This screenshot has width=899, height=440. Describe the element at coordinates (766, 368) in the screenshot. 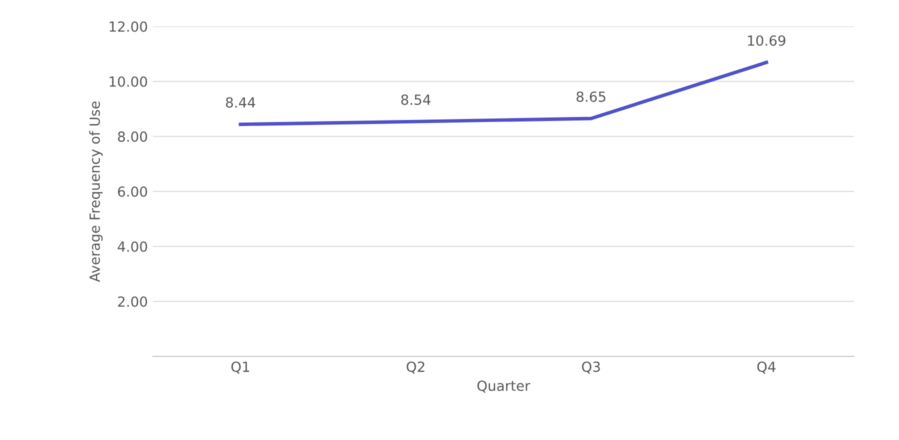

I see `x-tick-label: Q4` at that location.